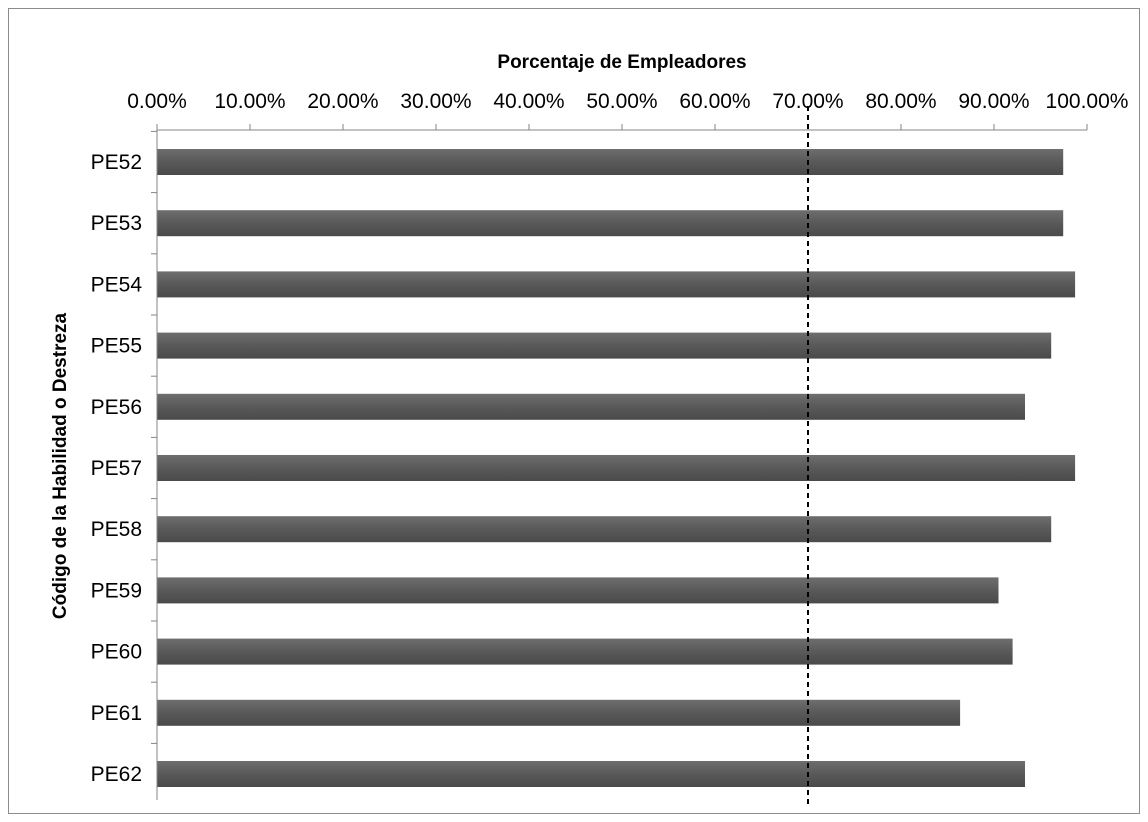 Image resolution: width=1148 pixels, height=822 pixels. I want to click on x-tick-label: 60.00%, so click(714, 101).